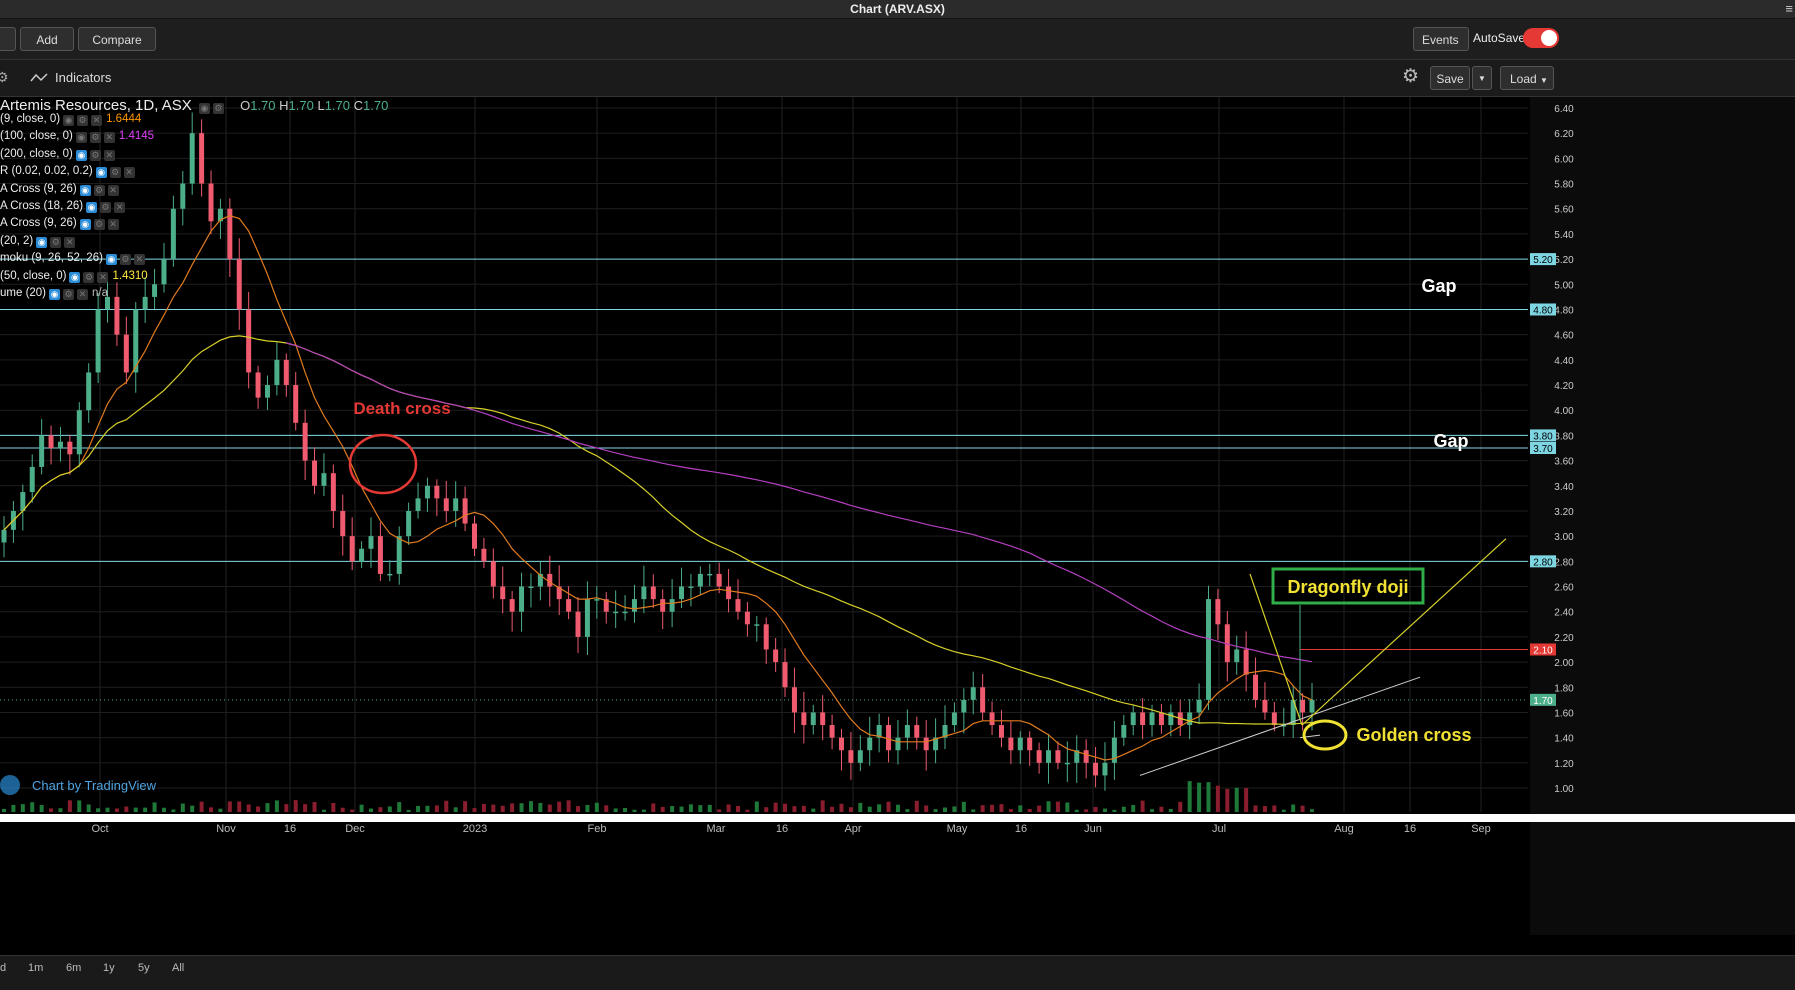 This screenshot has width=1795, height=990. I want to click on y-tick-label: 1.60, so click(1564, 713).